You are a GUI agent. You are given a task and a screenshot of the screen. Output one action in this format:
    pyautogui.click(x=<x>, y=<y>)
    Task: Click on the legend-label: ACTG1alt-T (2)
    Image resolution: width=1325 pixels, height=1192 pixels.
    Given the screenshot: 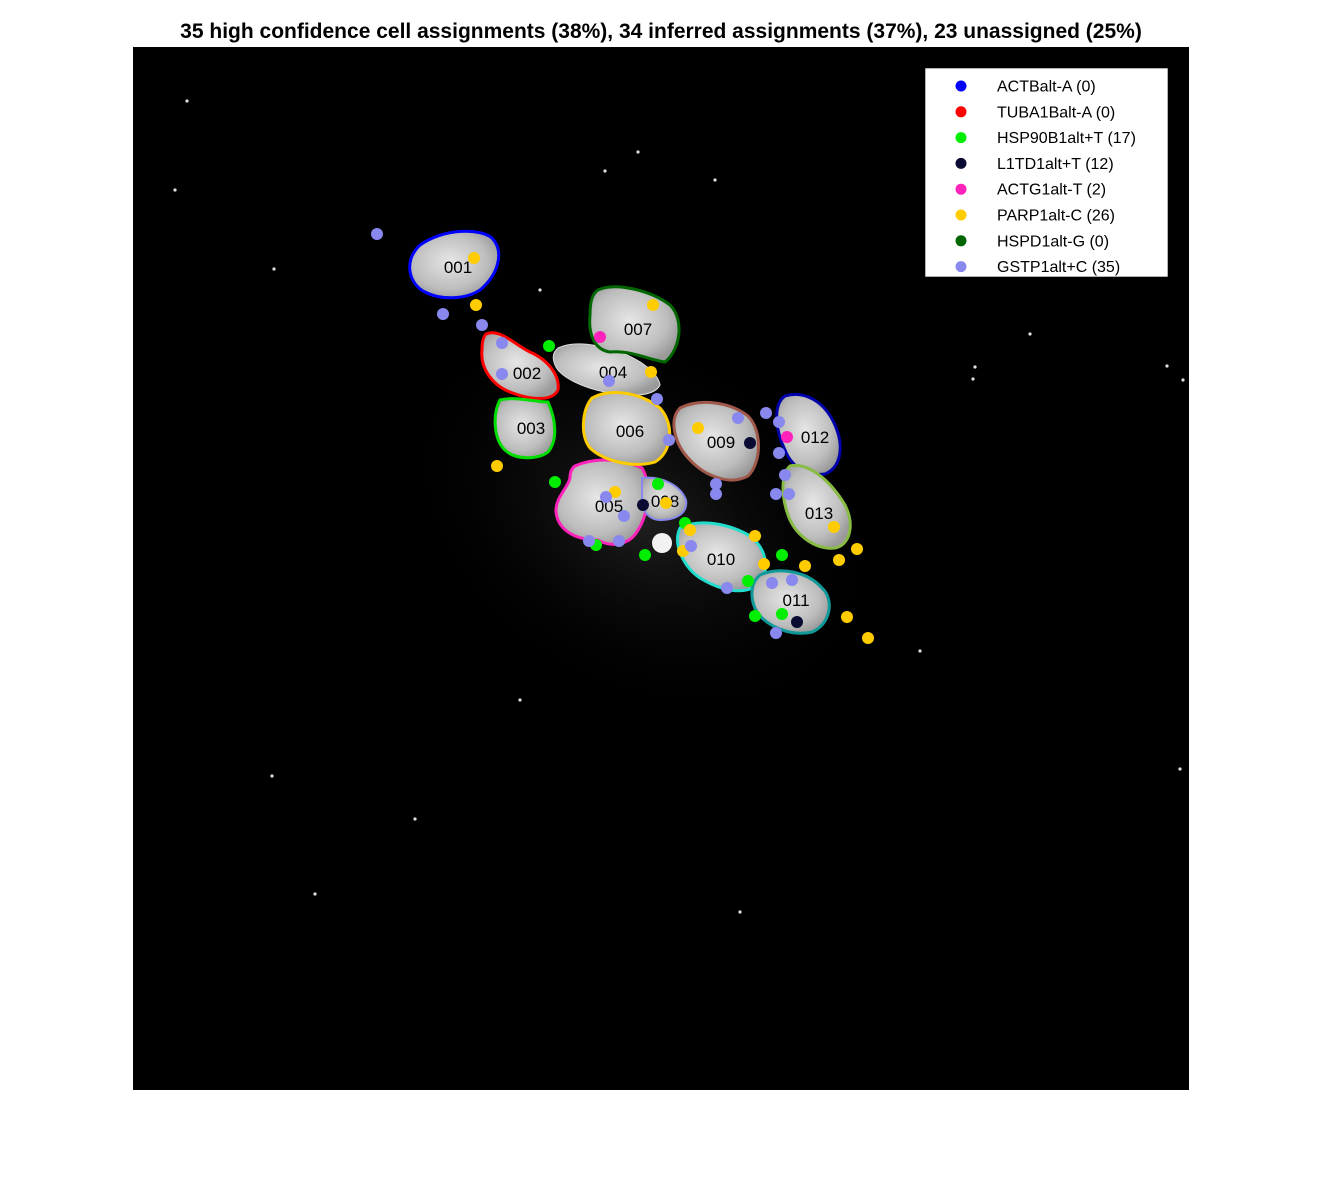 What is the action you would take?
    pyautogui.click(x=1051, y=190)
    